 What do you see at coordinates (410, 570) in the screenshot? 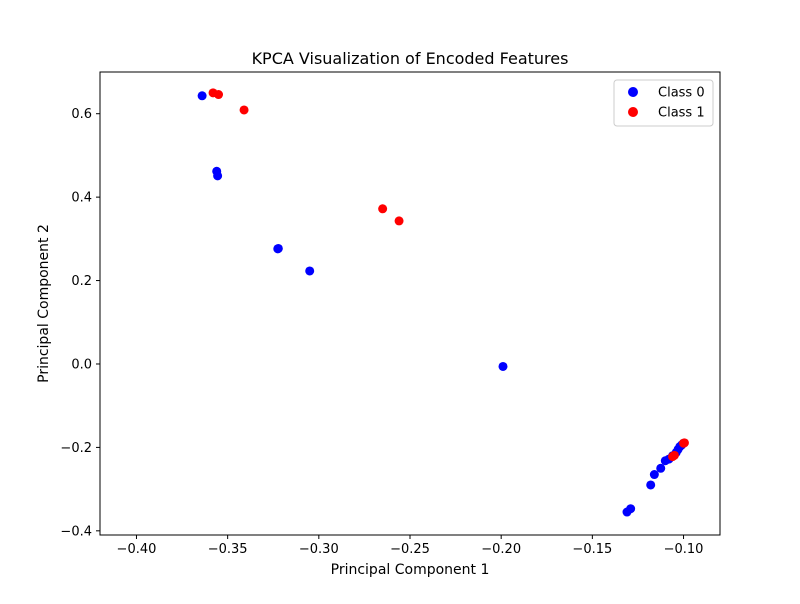
I see `x-axis-label: Principal Component 1` at bounding box center [410, 570].